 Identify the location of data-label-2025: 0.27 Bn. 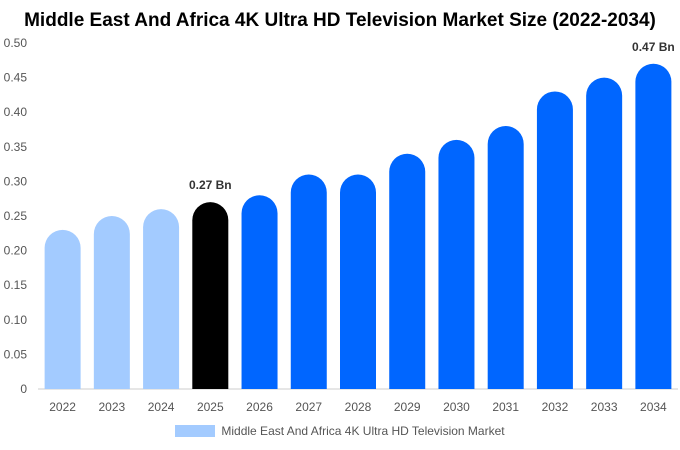
(210, 185).